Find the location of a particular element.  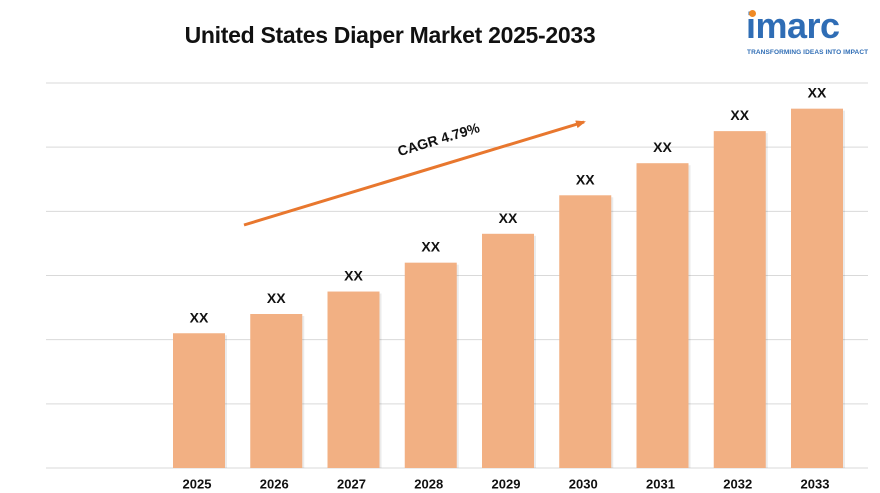

imarc-logo: imarc TRANSFORMING IDEAS INTO IMPACT is located at coordinates (807, 33).